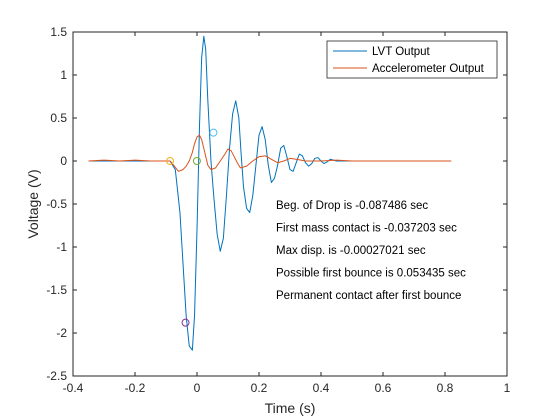 Image resolution: width=560 pixels, height=420 pixels. I want to click on x-tick-label: -0.4, so click(73, 388).